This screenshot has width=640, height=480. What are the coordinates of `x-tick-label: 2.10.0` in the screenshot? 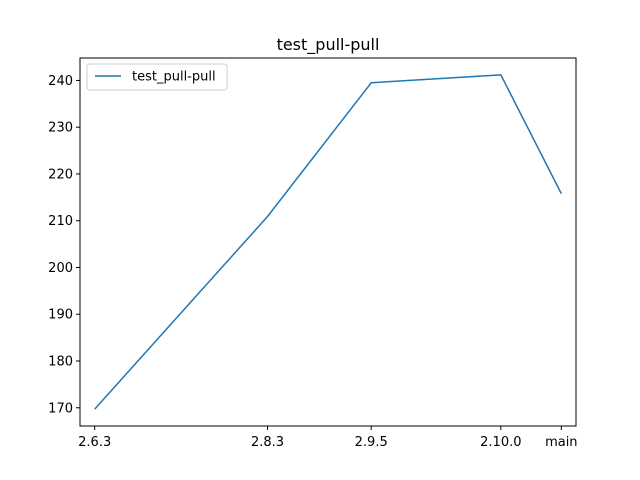 It's located at (500, 442).